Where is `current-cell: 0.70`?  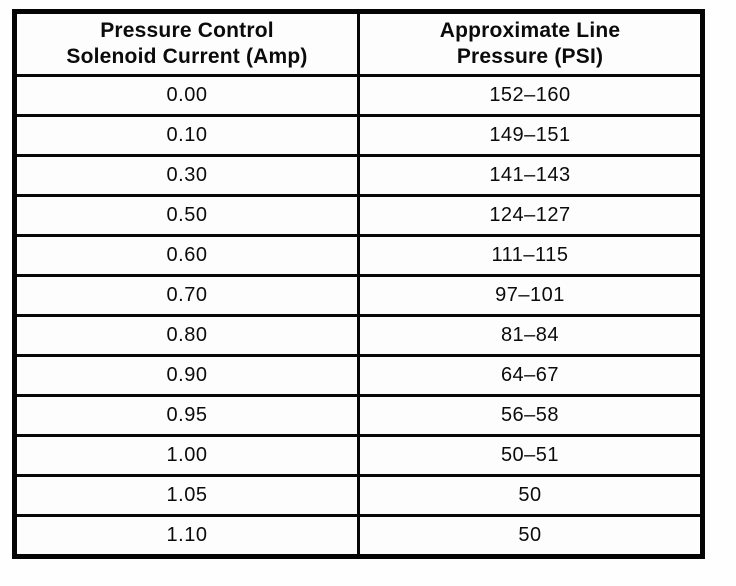 current-cell: 0.70 is located at coordinates (186, 295).